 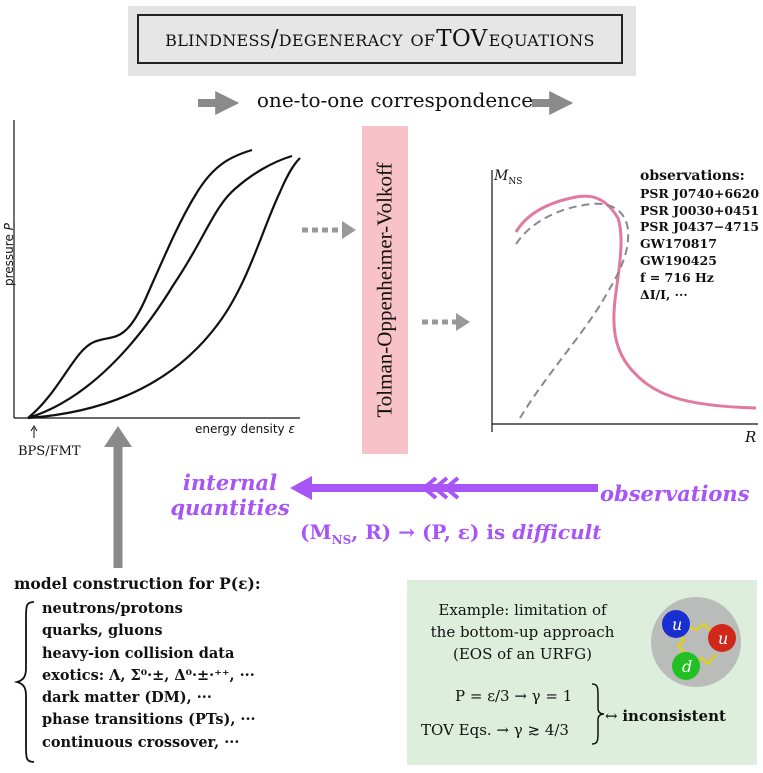 I want to click on inconsistent-result: ↔ inconsistent, so click(x=665, y=716).